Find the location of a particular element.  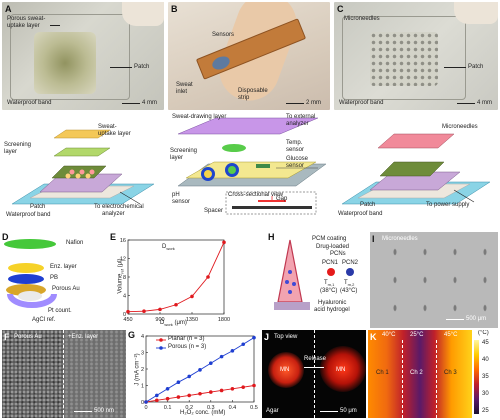

legend-marker is located at coordinates (161, 348).